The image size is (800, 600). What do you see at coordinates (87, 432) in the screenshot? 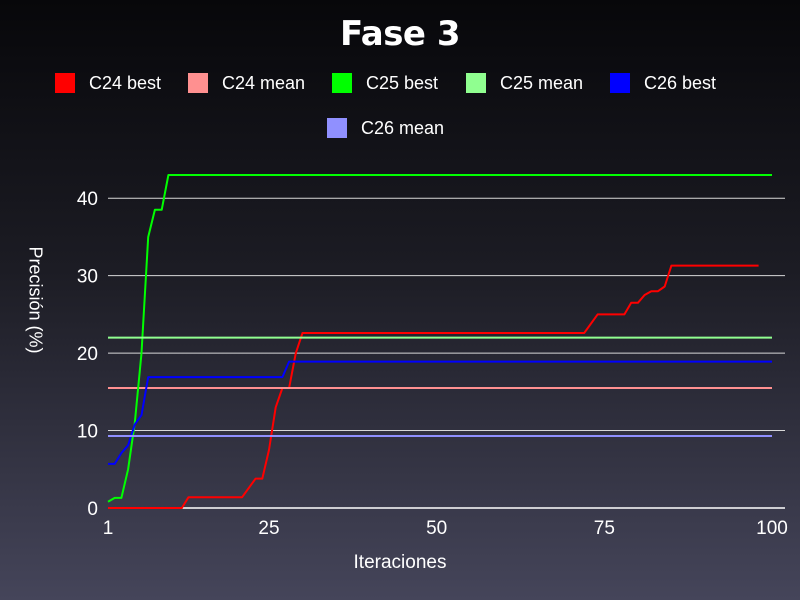
I see `y-tick-label: 10` at bounding box center [87, 432].